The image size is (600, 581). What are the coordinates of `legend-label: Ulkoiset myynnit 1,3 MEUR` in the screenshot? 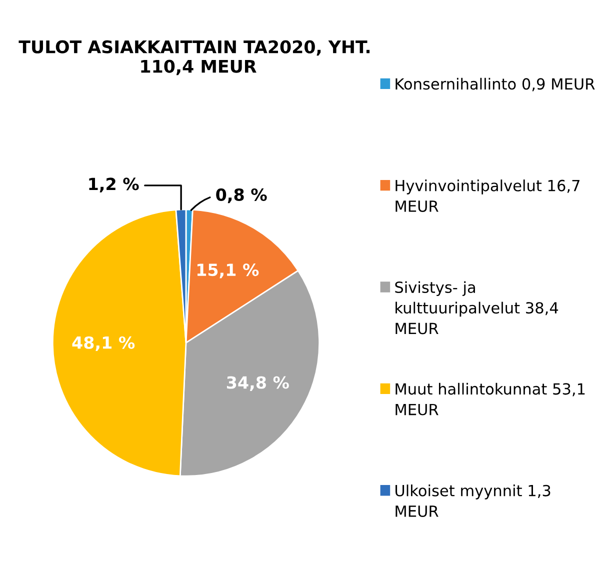 It's located at (473, 500).